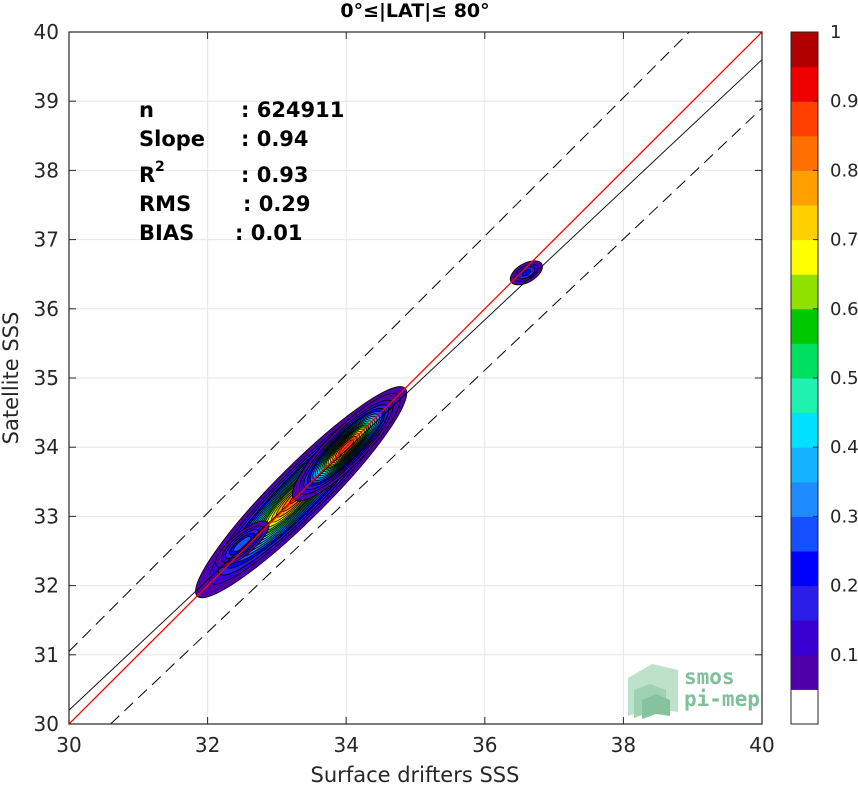 This screenshot has width=858, height=786. What do you see at coordinates (160, 167) in the screenshot?
I see `stat-r2-sup: 2` at bounding box center [160, 167].